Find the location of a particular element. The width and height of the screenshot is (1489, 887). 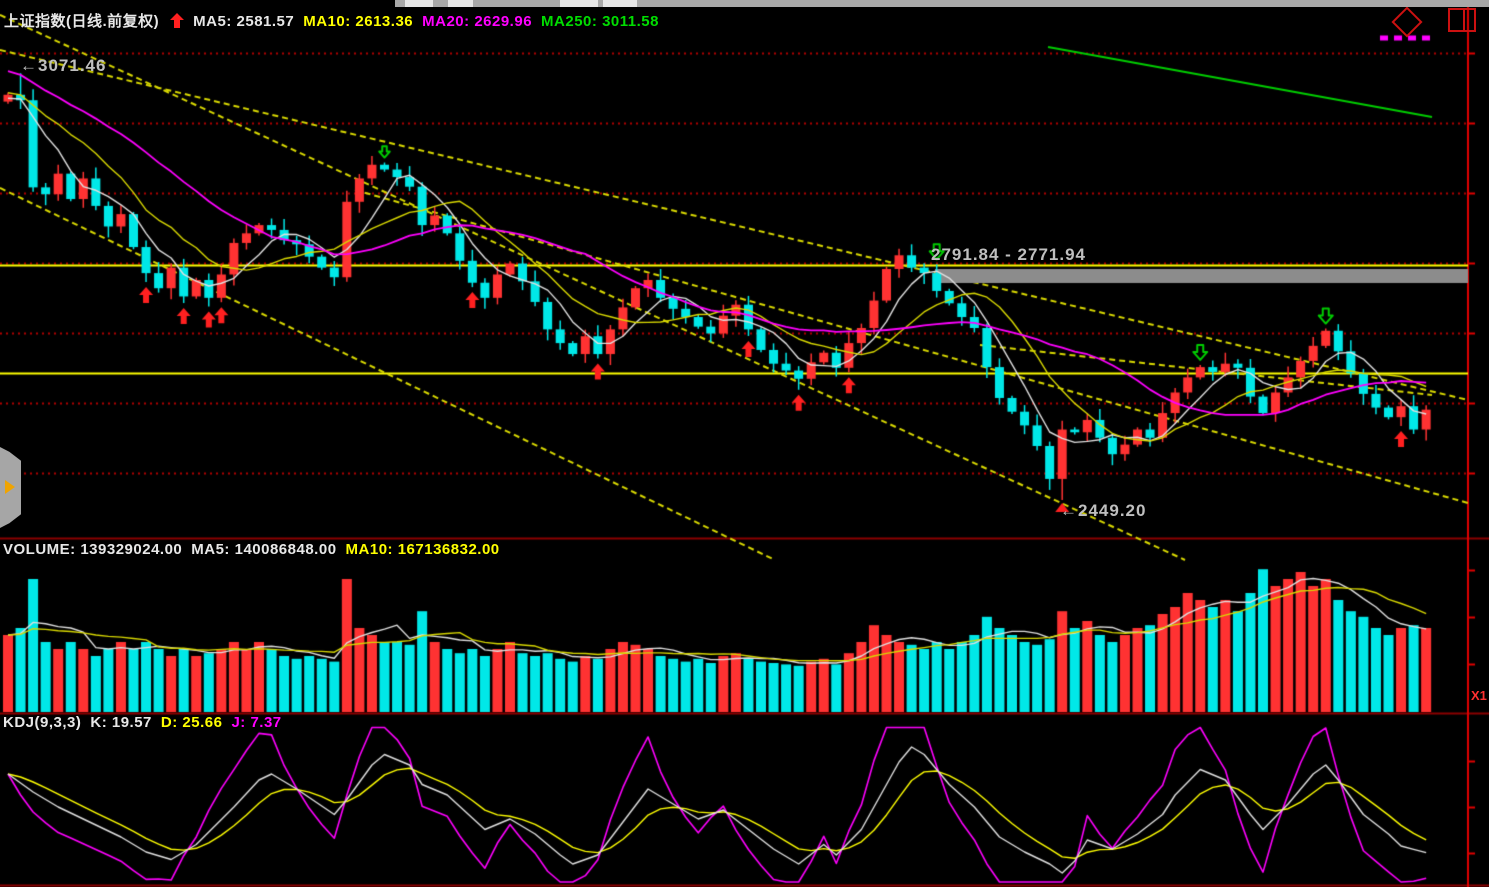

low-price-annotation: ←2449.20 is located at coordinates (1103, 510).